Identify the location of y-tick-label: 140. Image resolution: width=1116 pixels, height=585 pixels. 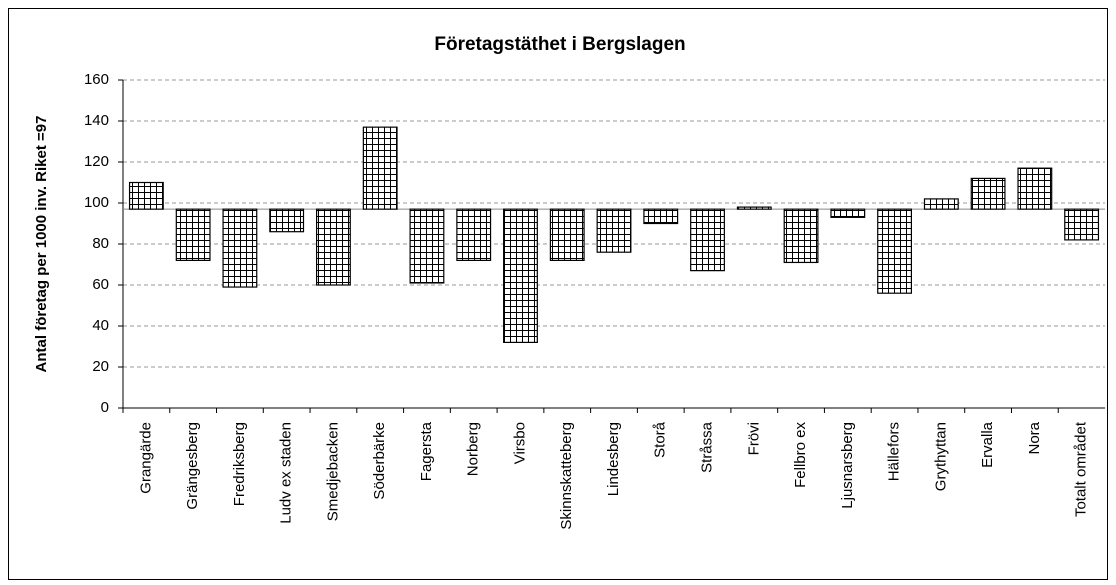
(96, 120).